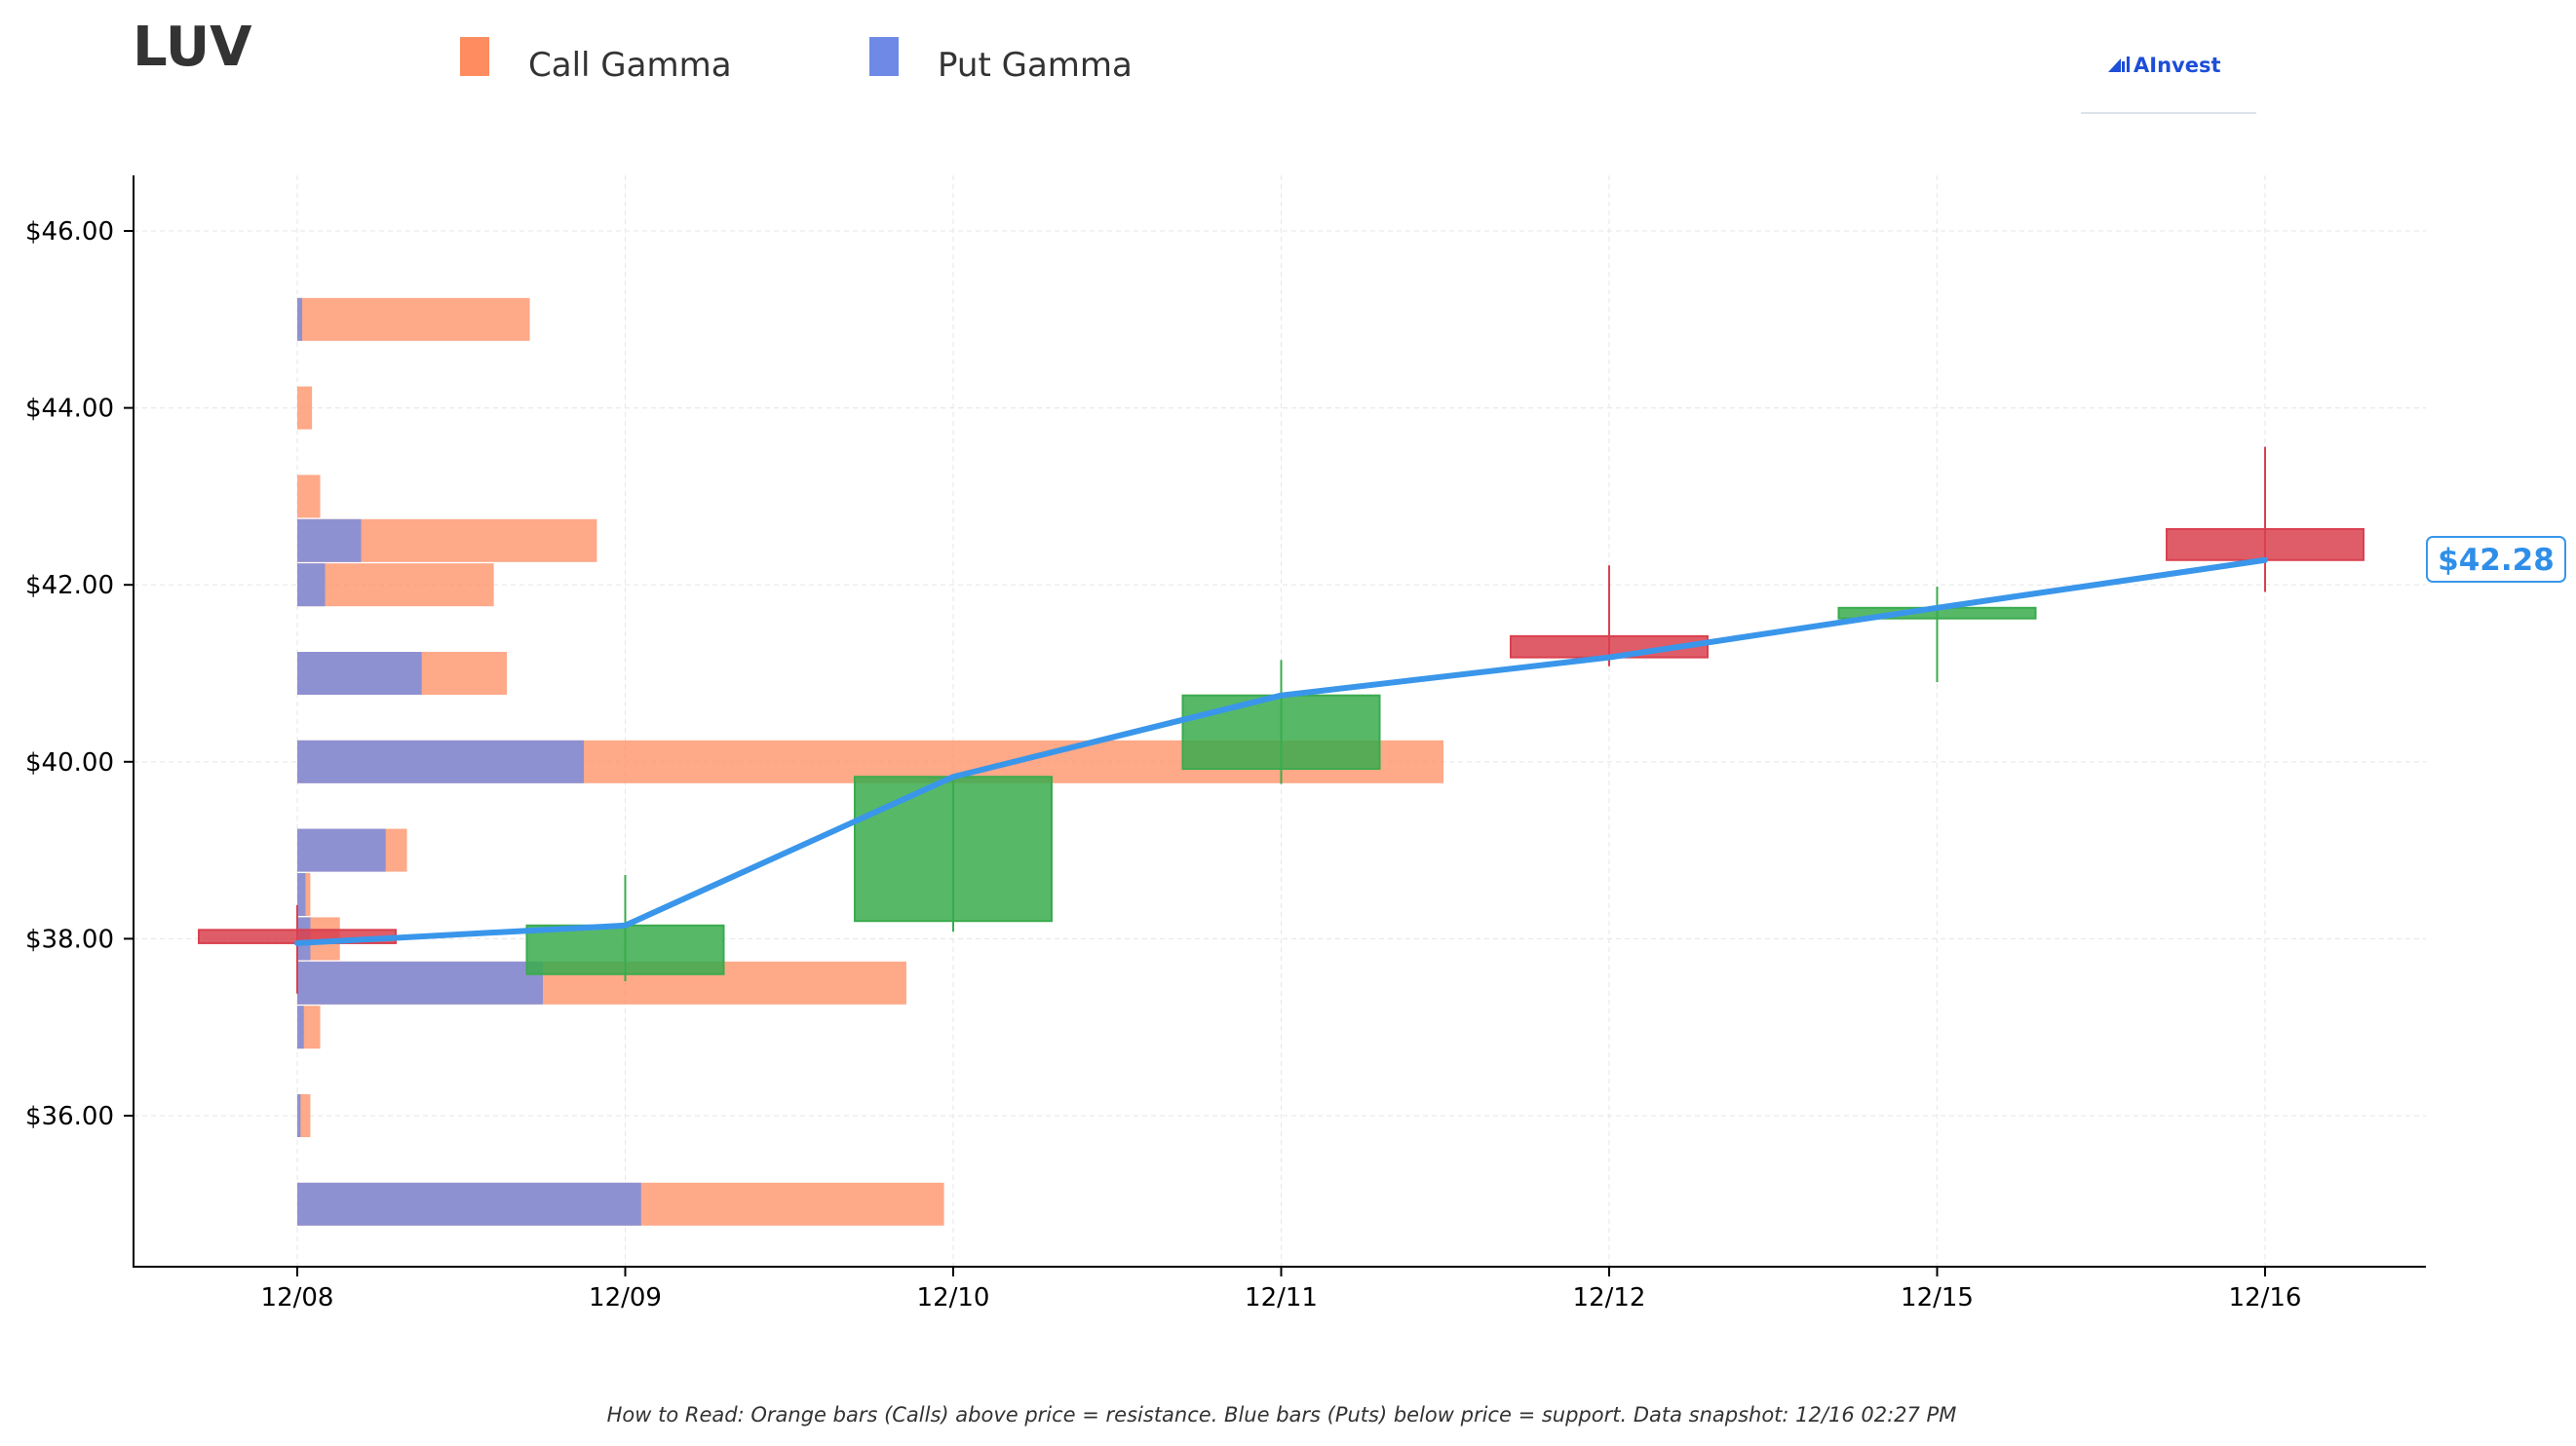 Image resolution: width=2576 pixels, height=1446 pixels. What do you see at coordinates (2265, 544) in the screenshot?
I see `candle-body-down` at bounding box center [2265, 544].